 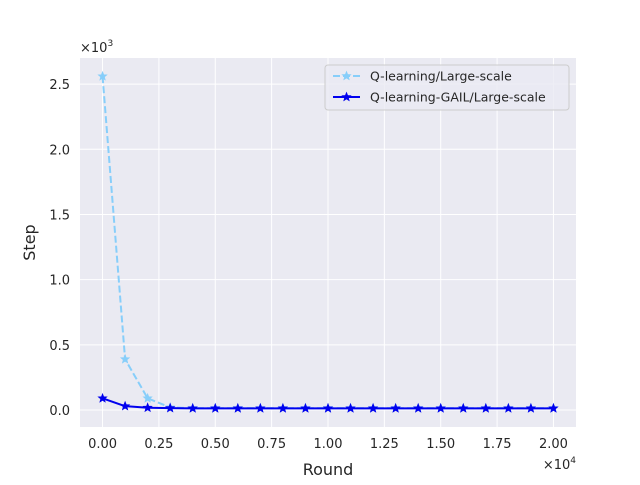 What do you see at coordinates (553, 444) in the screenshot?
I see `x-tick-label: 2.00` at bounding box center [553, 444].